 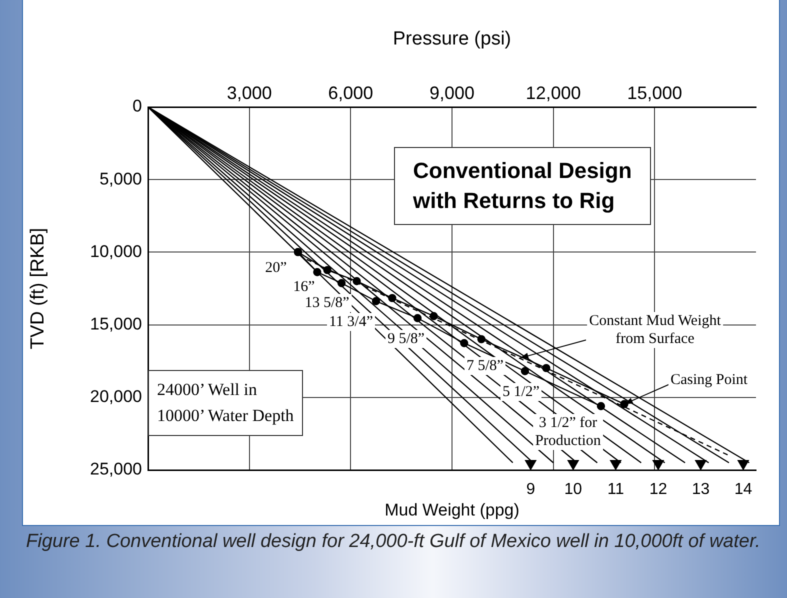 What do you see at coordinates (654, 93) in the screenshot?
I see `x-tick-label: 15,000` at bounding box center [654, 93].